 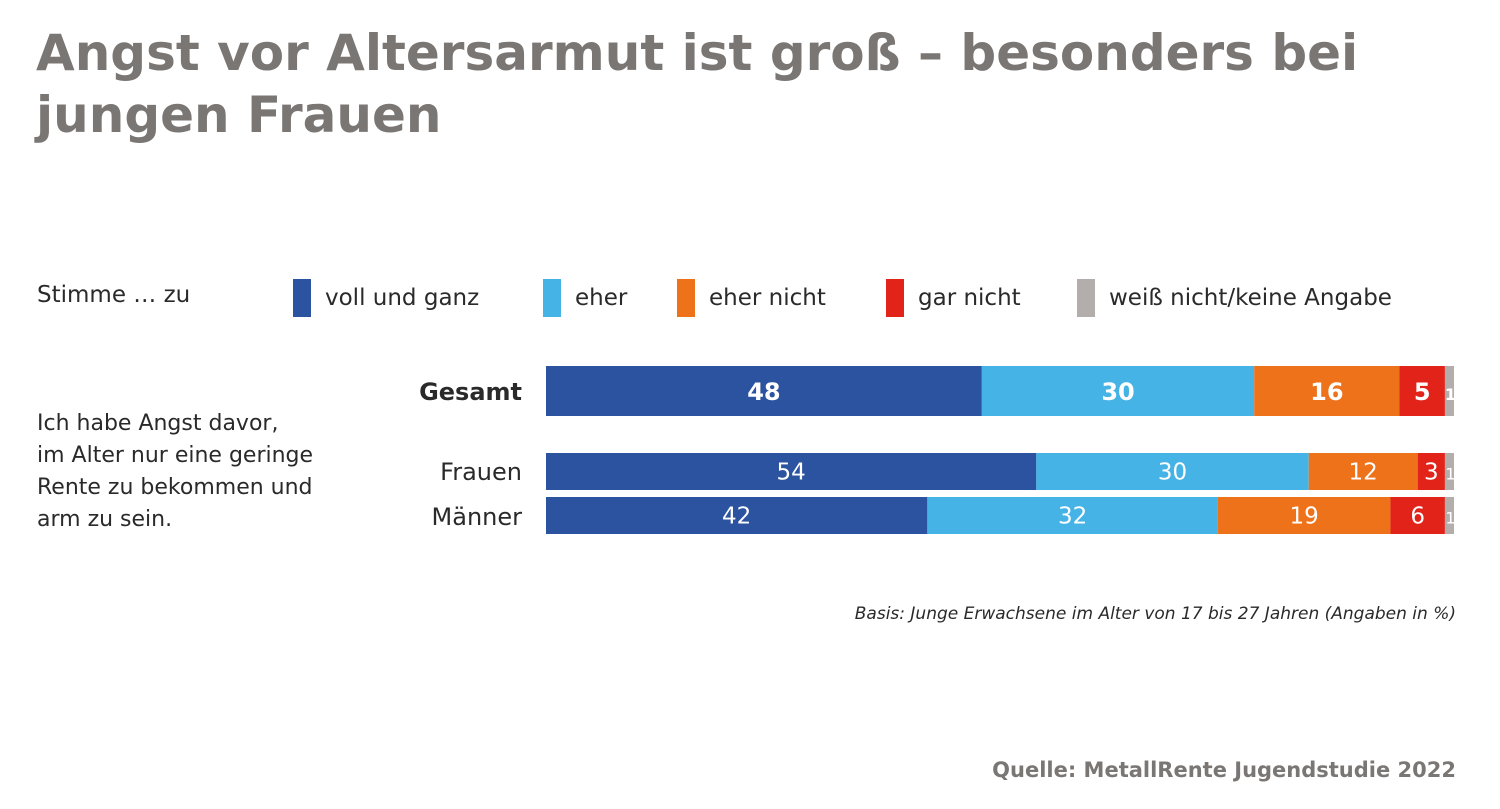 What do you see at coordinates (1250, 298) in the screenshot?
I see `legend-label: weiß nicht/keine Angabe` at bounding box center [1250, 298].